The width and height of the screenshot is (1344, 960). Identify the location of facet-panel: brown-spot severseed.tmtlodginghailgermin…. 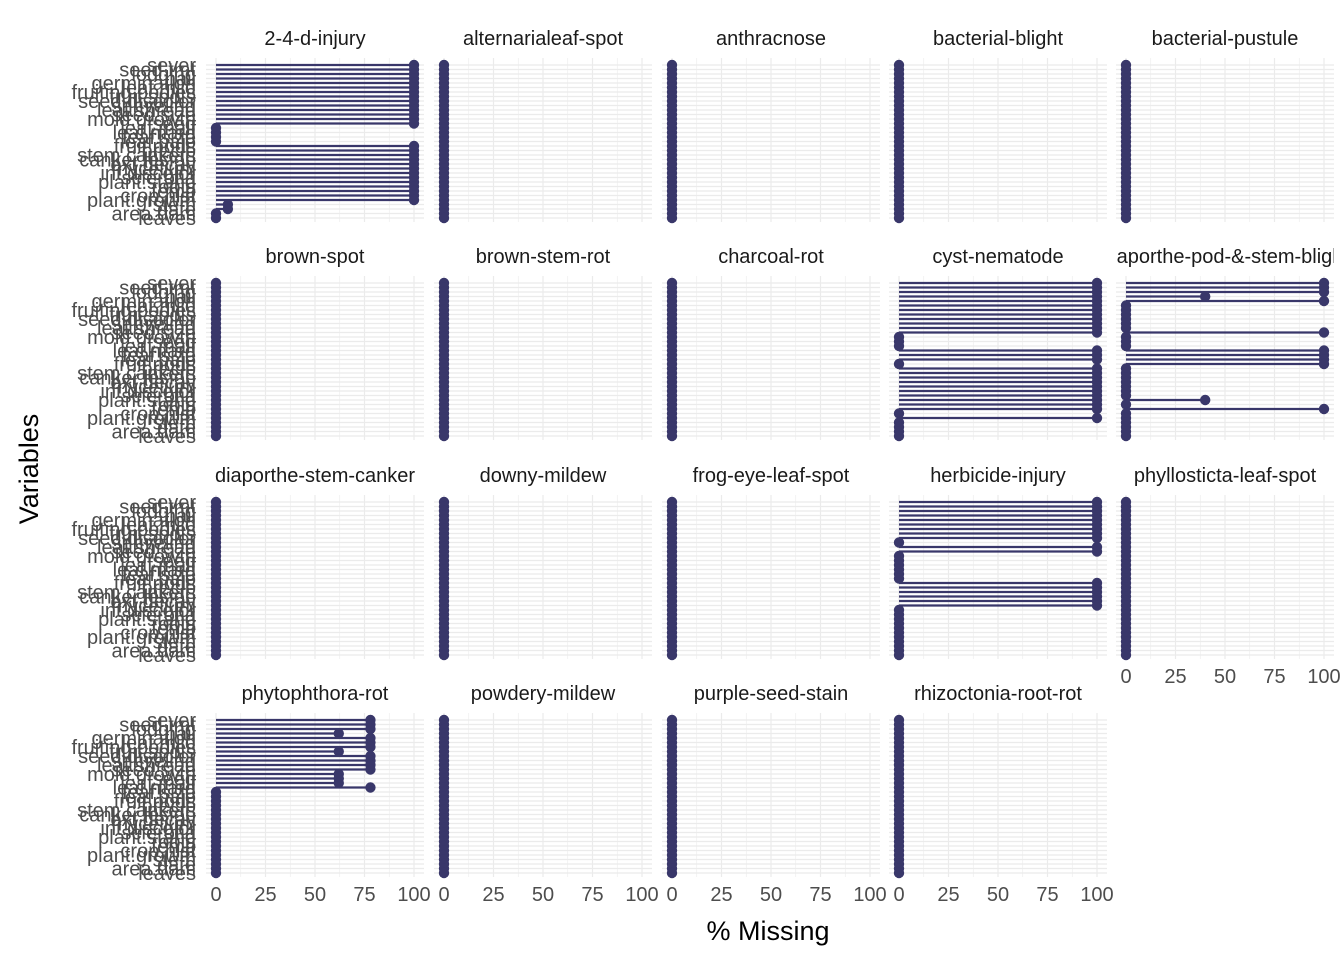
(247, 347).